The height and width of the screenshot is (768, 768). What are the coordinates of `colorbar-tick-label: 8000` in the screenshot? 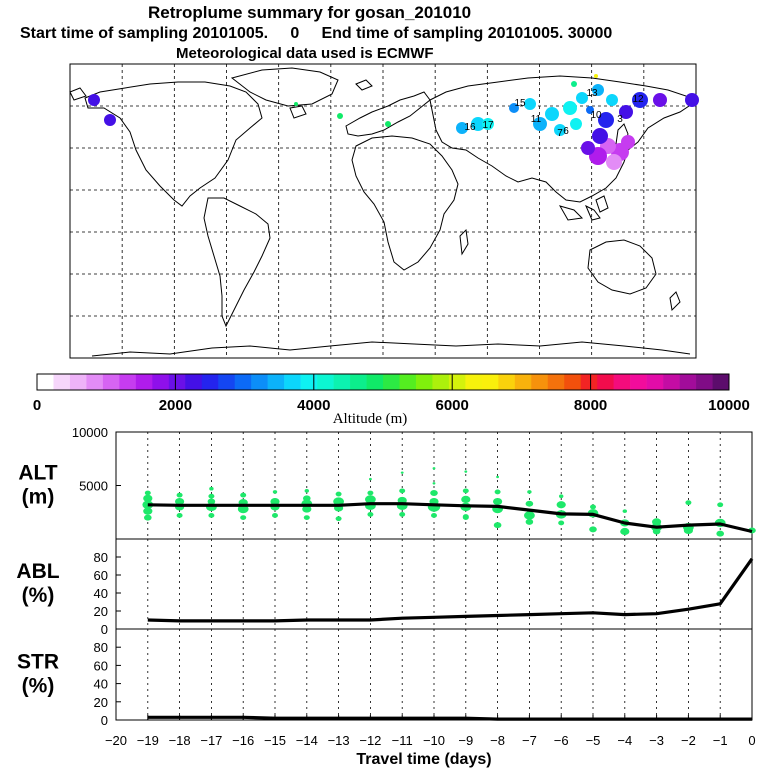 It's located at (590, 405).